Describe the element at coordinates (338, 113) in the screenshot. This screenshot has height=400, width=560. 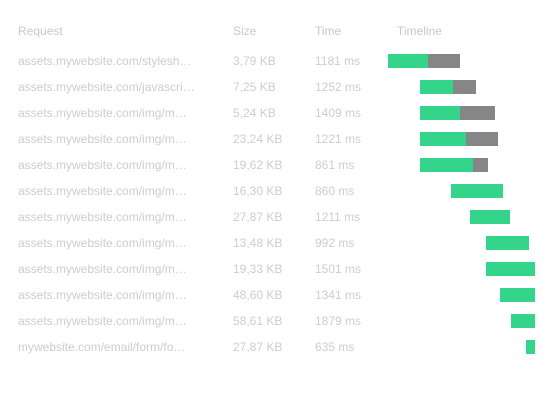
I see `request-time: 1409 ms` at that location.